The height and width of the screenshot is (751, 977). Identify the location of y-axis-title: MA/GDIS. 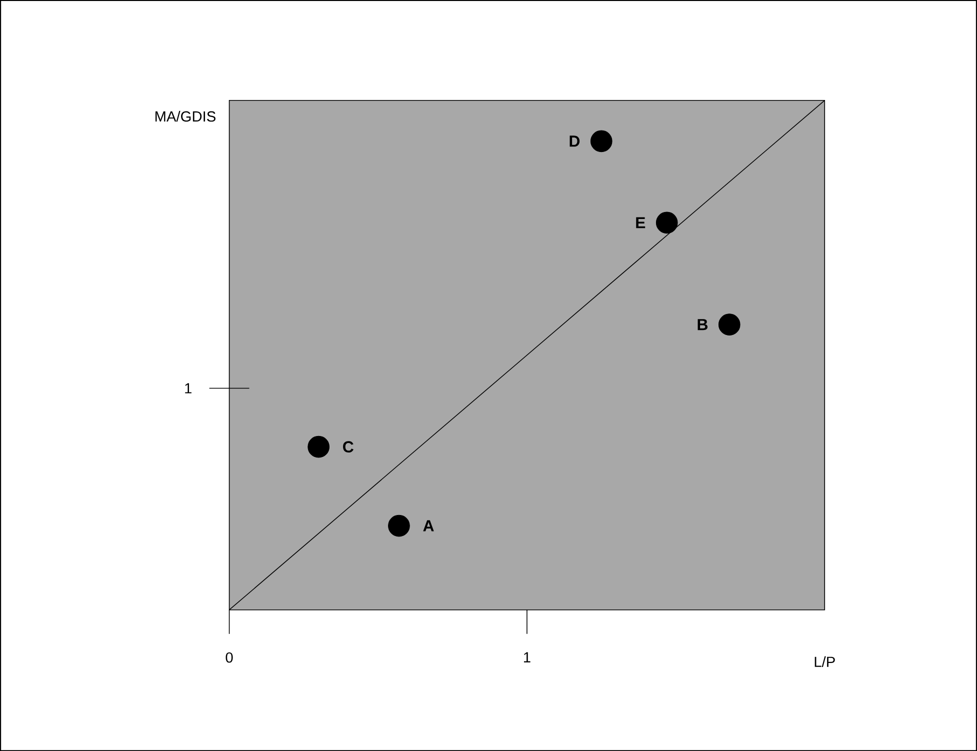
(185, 116).